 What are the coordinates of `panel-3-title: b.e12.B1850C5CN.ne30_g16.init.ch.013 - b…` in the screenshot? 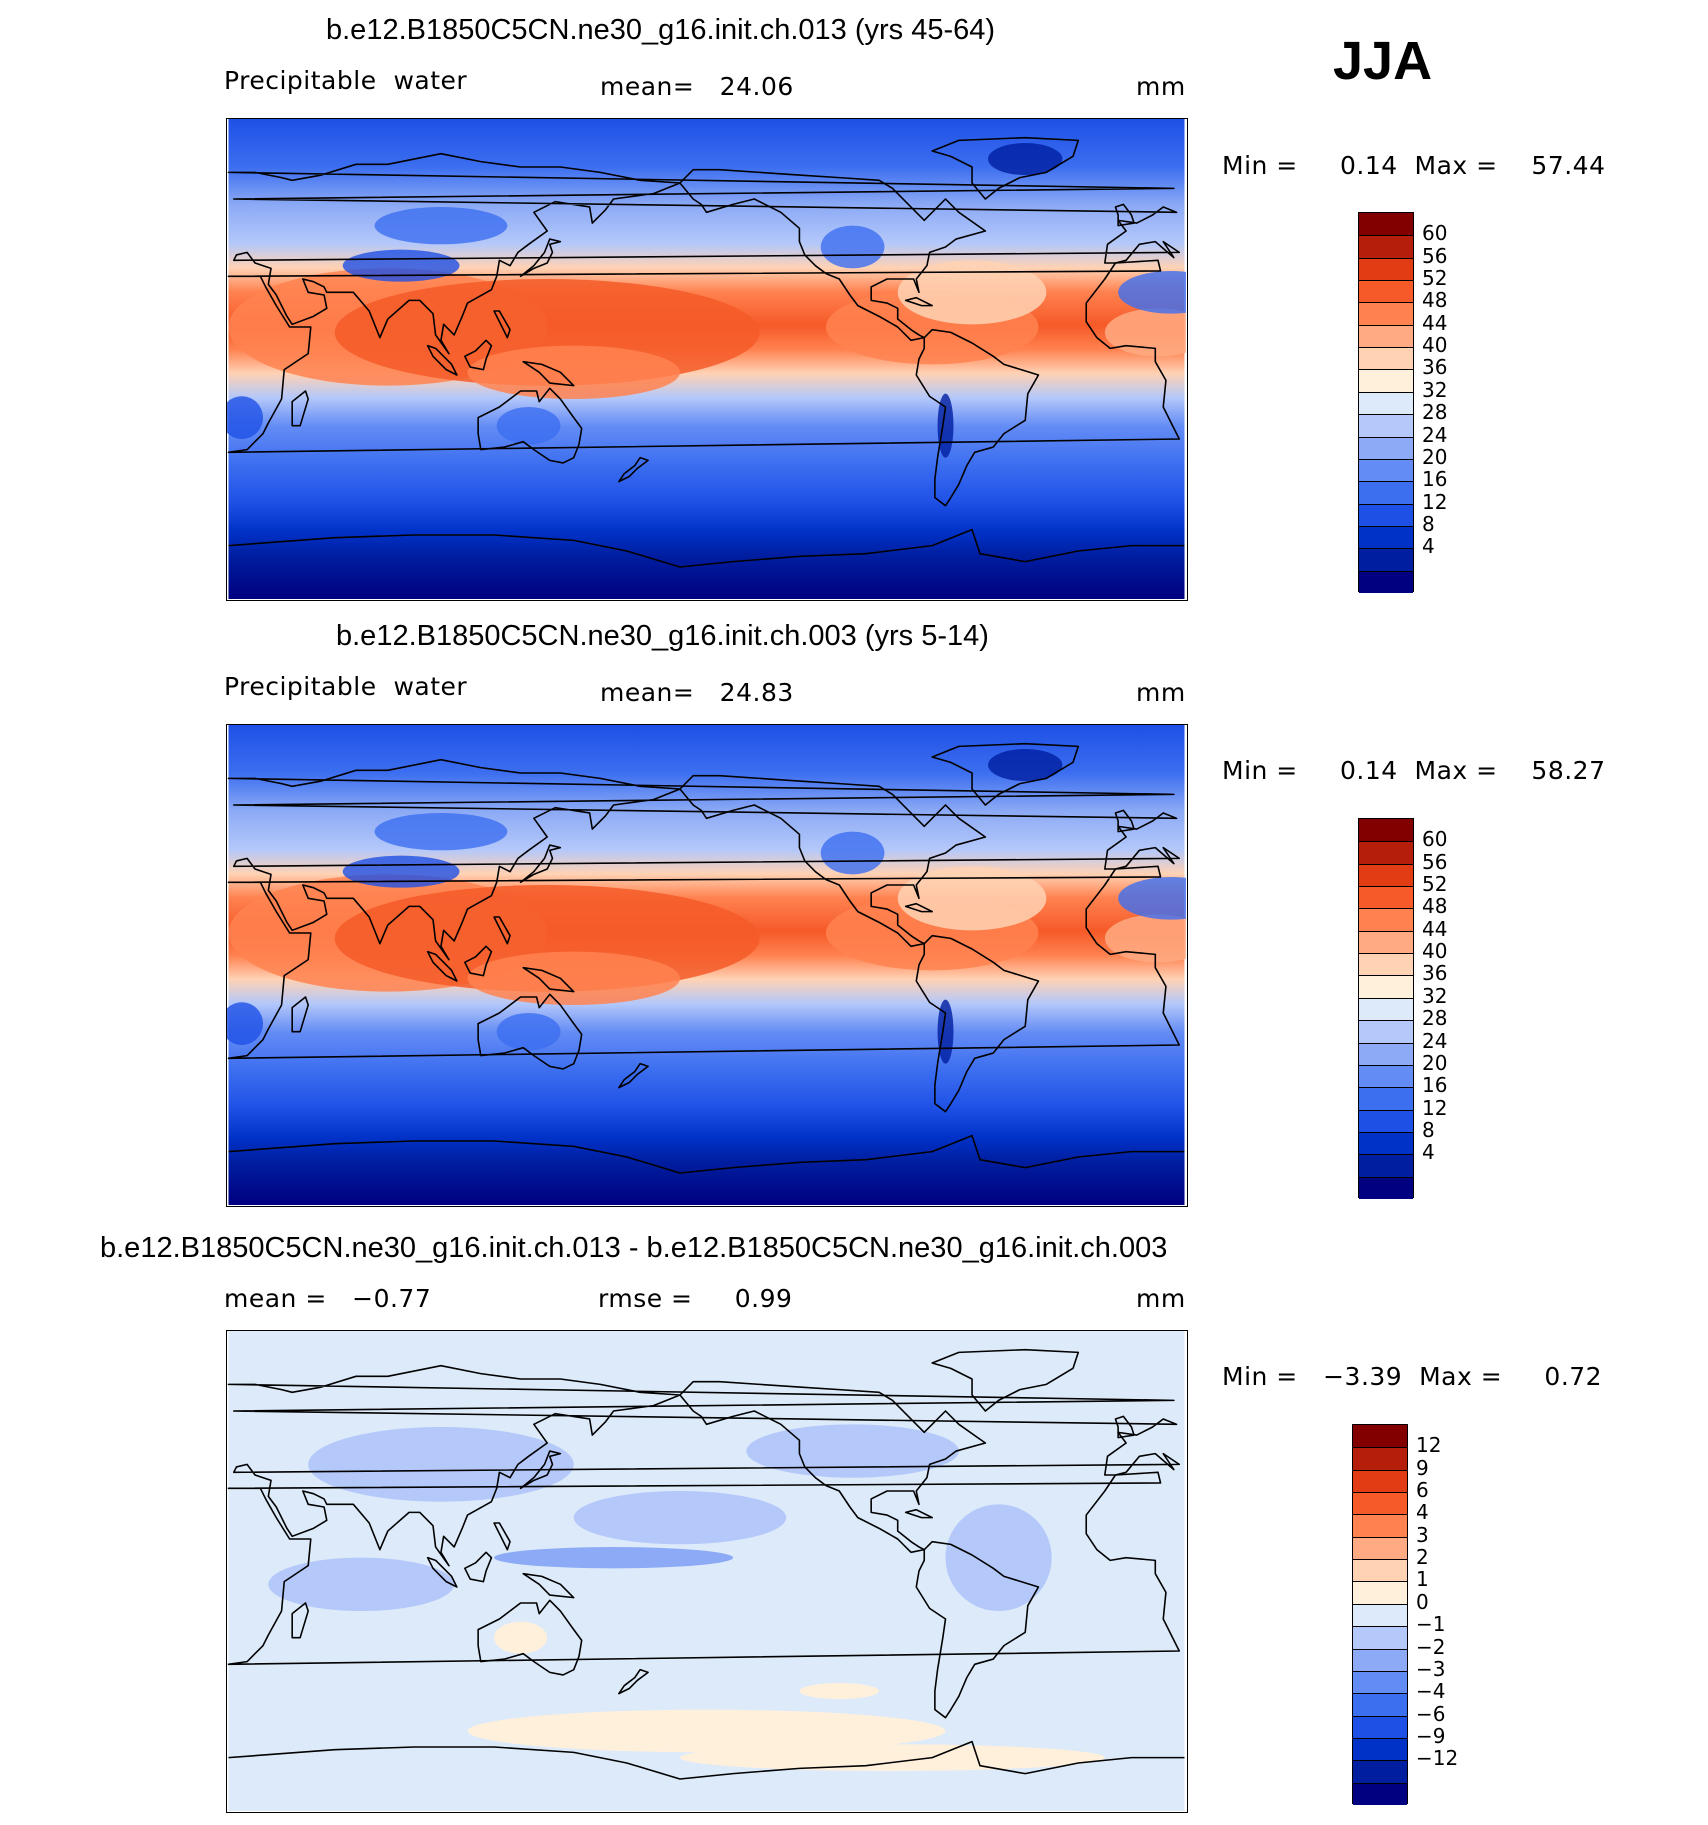 It's located at (634, 1248).